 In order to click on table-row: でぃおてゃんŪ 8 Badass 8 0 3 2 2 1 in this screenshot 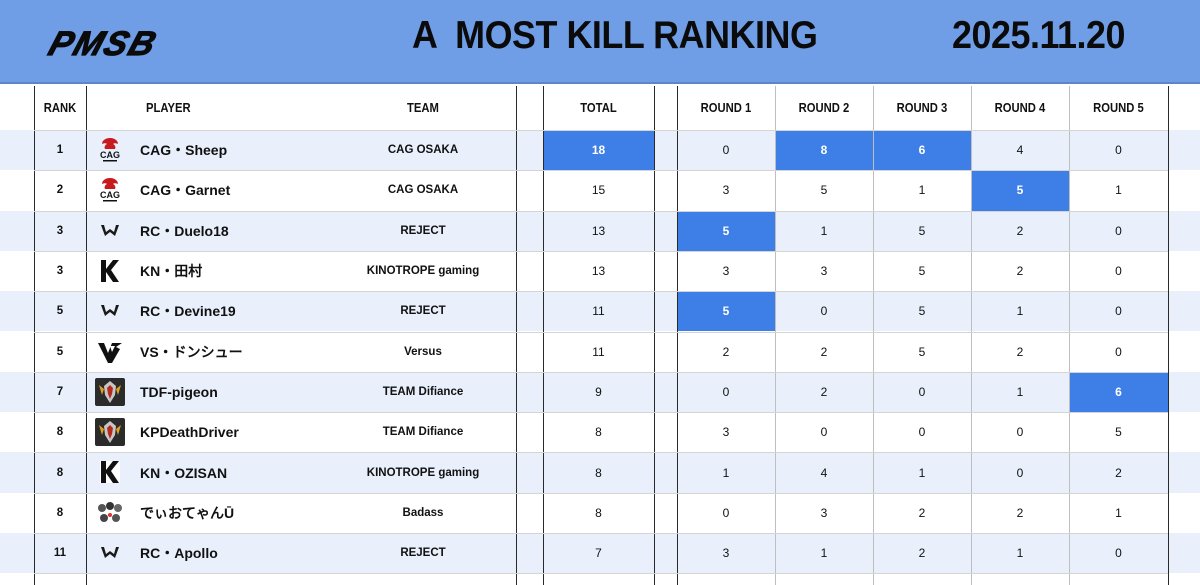, I will do `click(600, 513)`.